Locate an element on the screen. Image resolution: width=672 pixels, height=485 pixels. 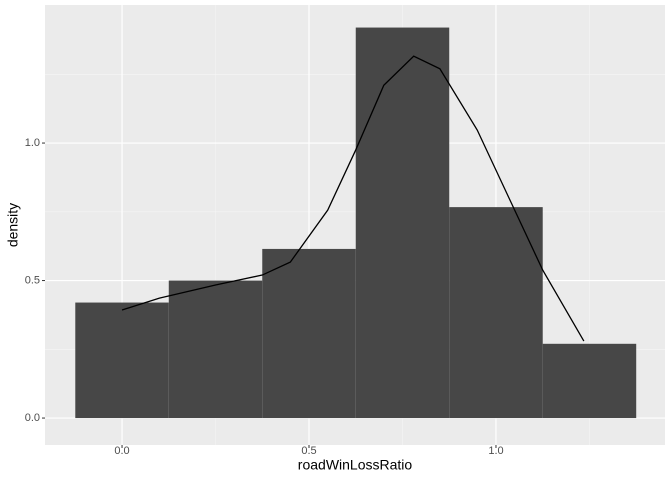
x-tick-label: 0.0 is located at coordinates (121, 451).